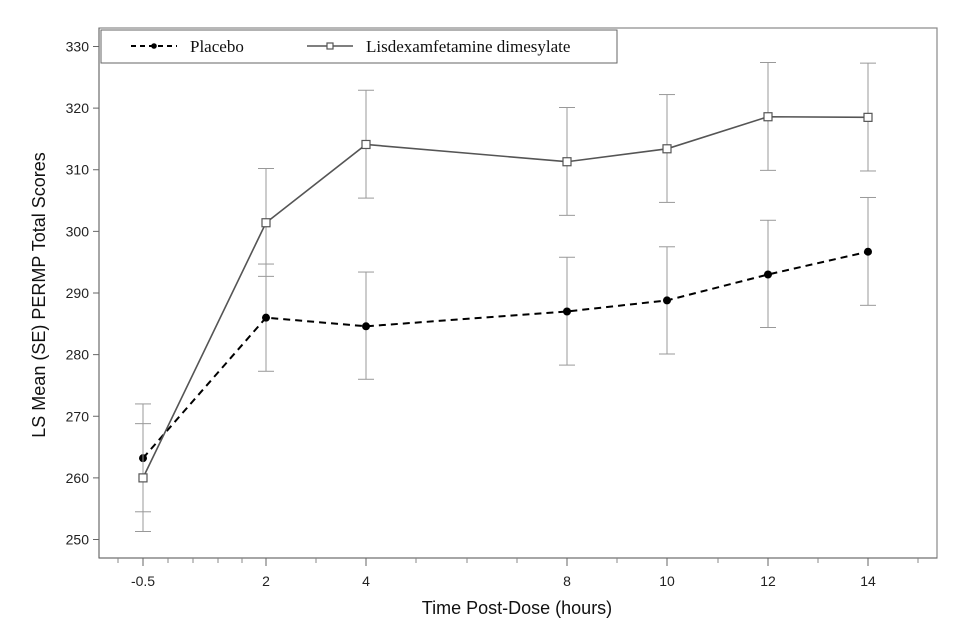 The height and width of the screenshot is (627, 977). What do you see at coordinates (78, 540) in the screenshot?
I see `y-tick-label: 250` at bounding box center [78, 540].